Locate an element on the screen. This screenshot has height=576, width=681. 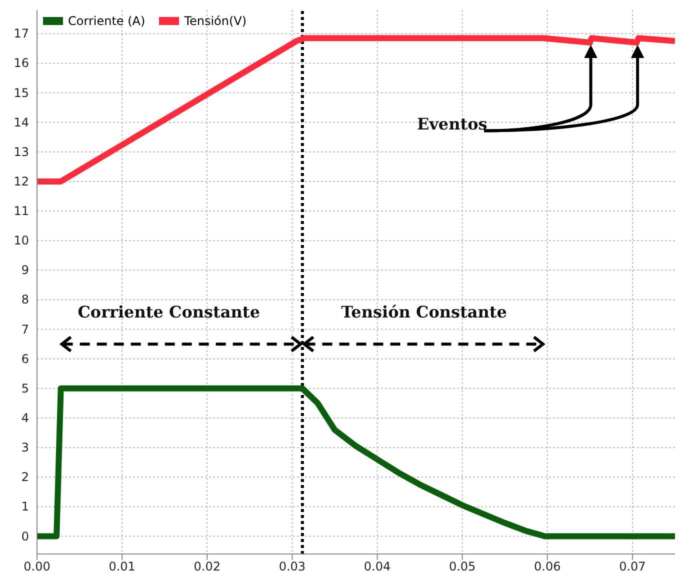
y-tick-label: 13 is located at coordinates (21, 151).